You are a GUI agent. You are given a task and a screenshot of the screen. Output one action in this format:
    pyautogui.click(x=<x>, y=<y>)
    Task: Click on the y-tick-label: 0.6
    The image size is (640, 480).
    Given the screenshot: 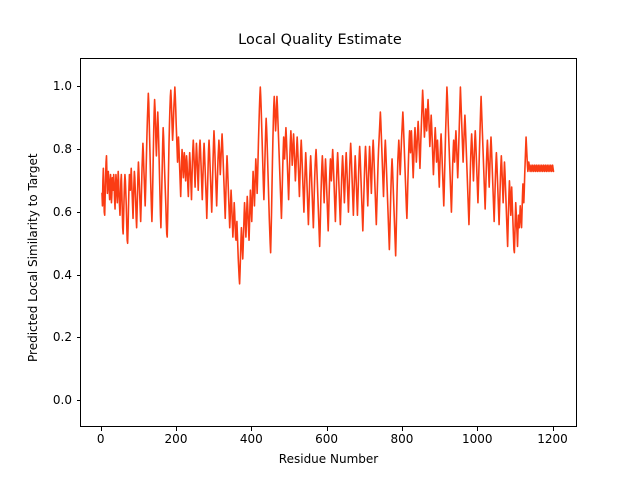 What is the action you would take?
    pyautogui.click(x=62, y=211)
    